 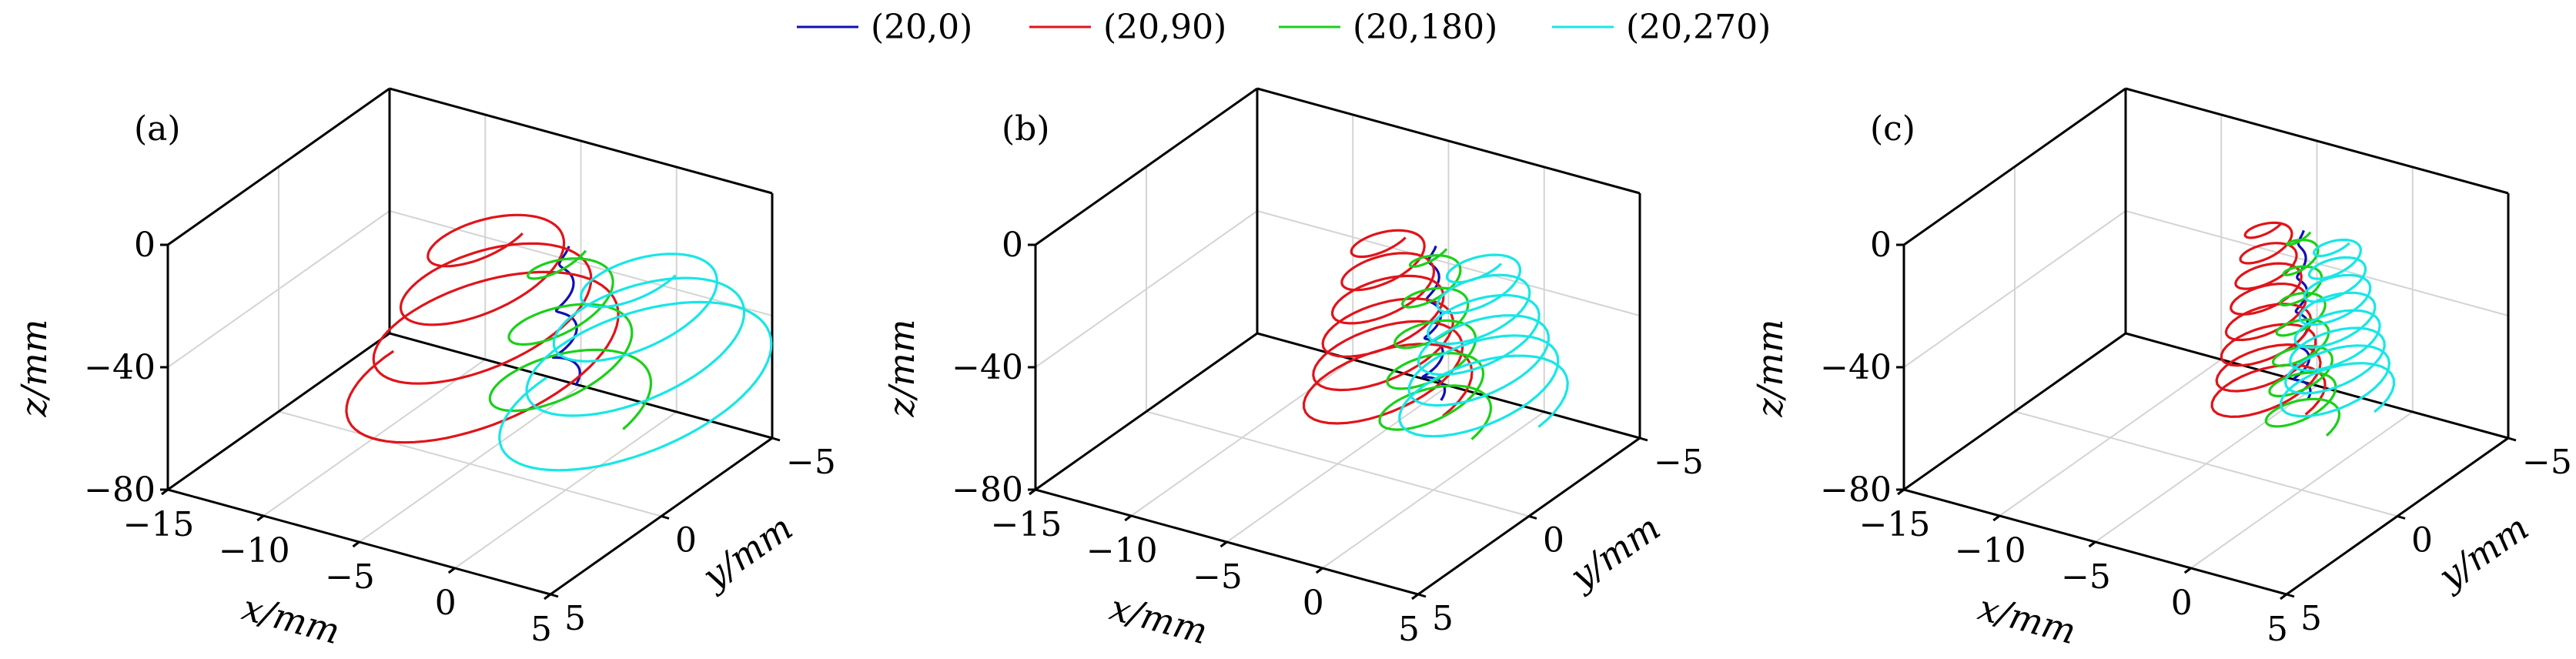 What do you see at coordinates (1165, 27) in the screenshot?
I see `legend-label: (20,90)` at bounding box center [1165, 27].